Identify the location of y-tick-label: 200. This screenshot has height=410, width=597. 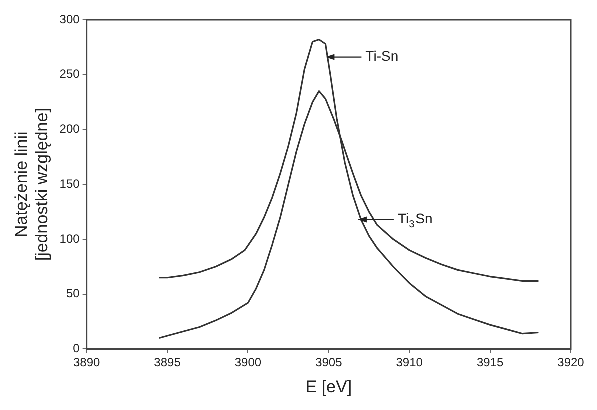
(70, 129).